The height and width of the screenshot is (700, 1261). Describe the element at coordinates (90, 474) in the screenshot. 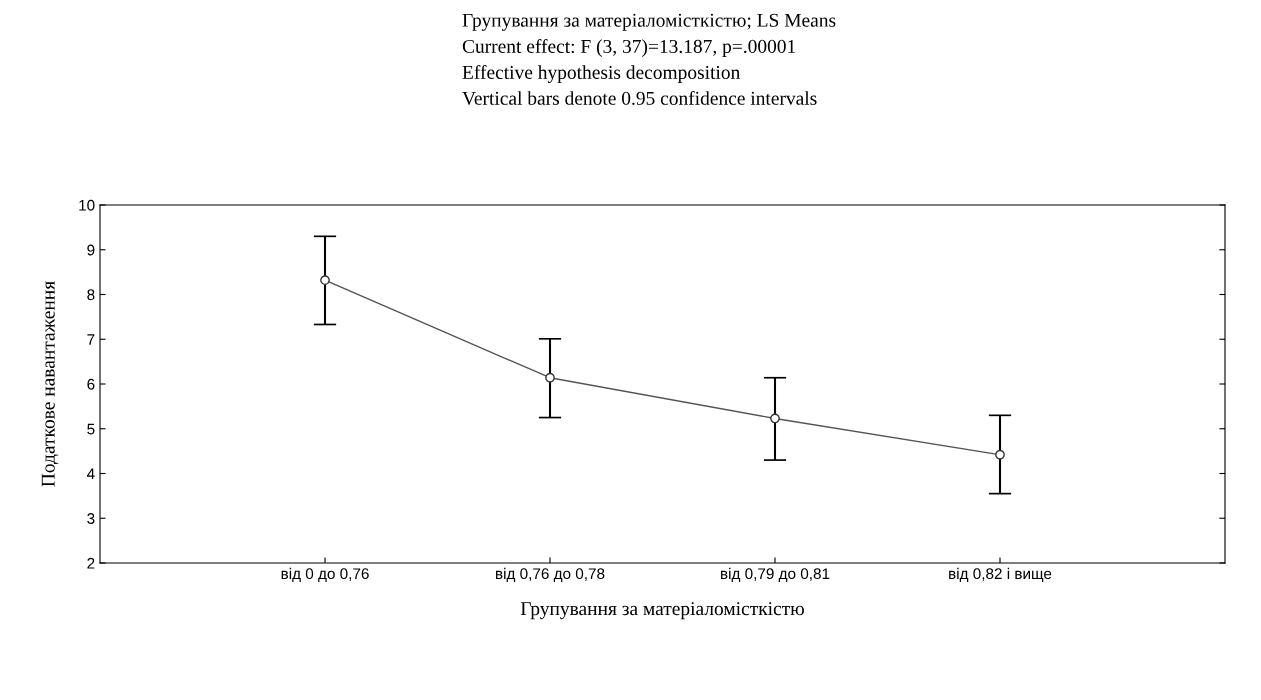

I see `y-tick-label: 4` at that location.